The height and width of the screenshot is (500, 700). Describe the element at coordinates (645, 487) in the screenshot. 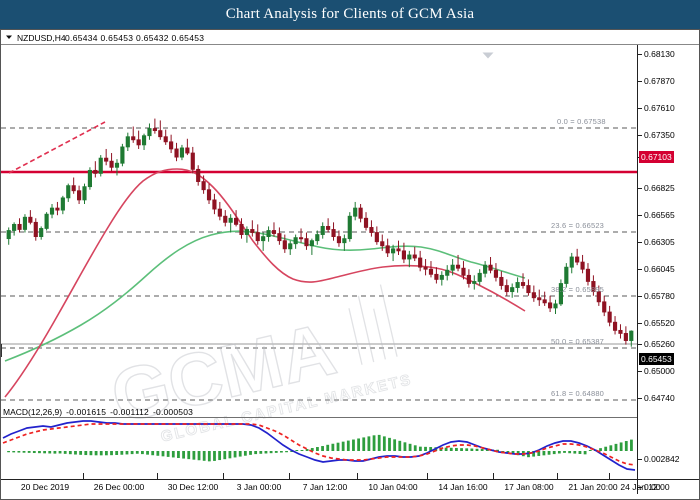

I see `time-axis-label: 24 Jan 12:00` at that location.